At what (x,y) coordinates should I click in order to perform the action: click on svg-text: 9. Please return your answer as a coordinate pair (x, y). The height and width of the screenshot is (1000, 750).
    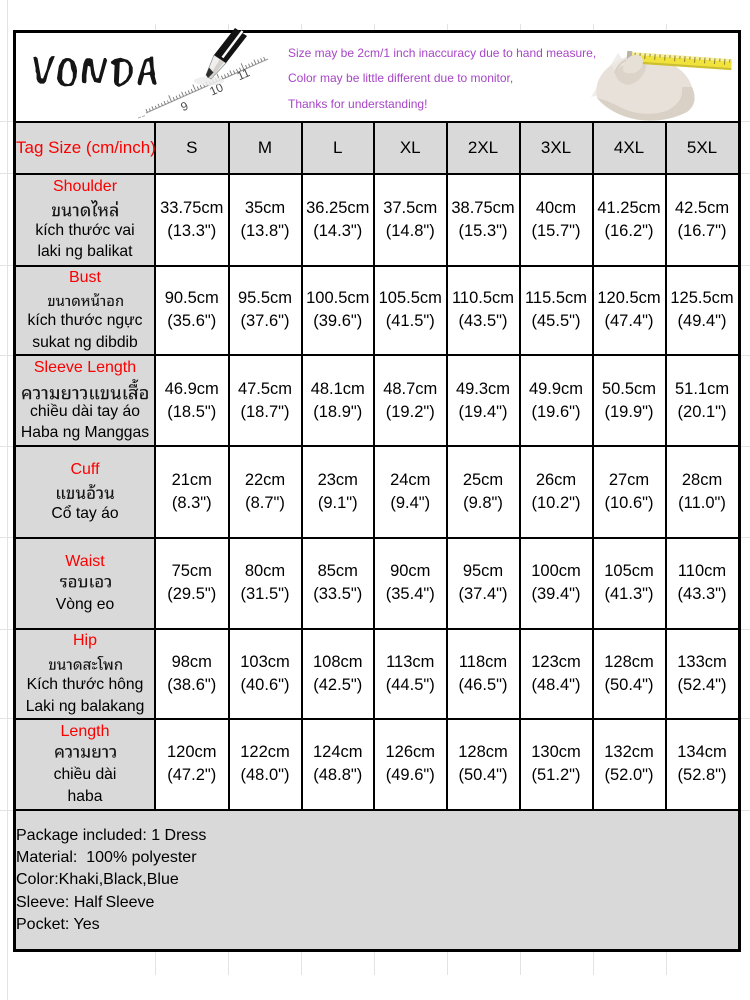
    Looking at the image, I should click on (184, 106).